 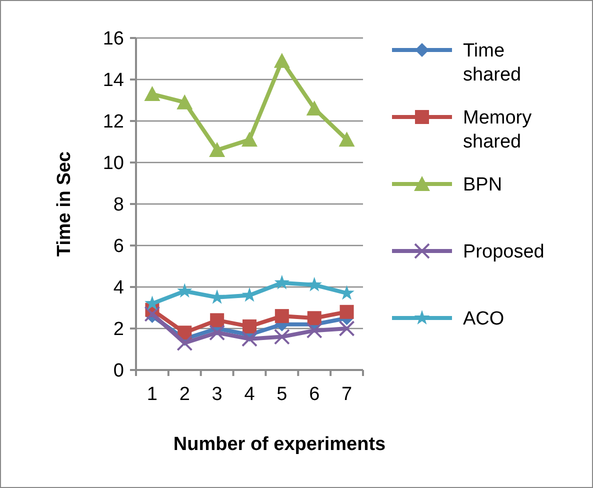 What do you see at coordinates (118, 288) in the screenshot?
I see `y-tick-label: 4` at bounding box center [118, 288].